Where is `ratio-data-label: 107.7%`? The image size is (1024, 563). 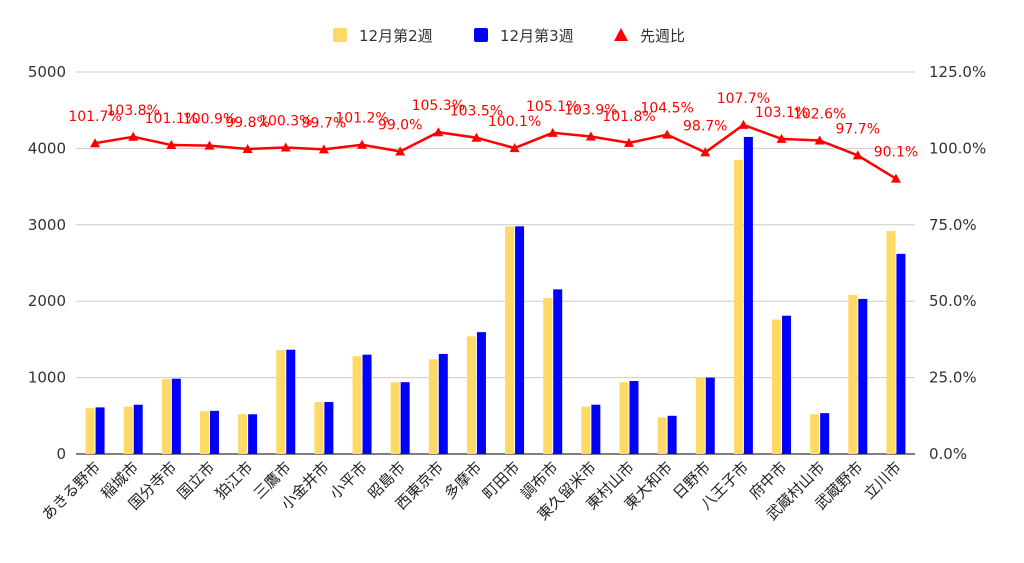 ratio-data-label: 107.7% is located at coordinates (743, 99).